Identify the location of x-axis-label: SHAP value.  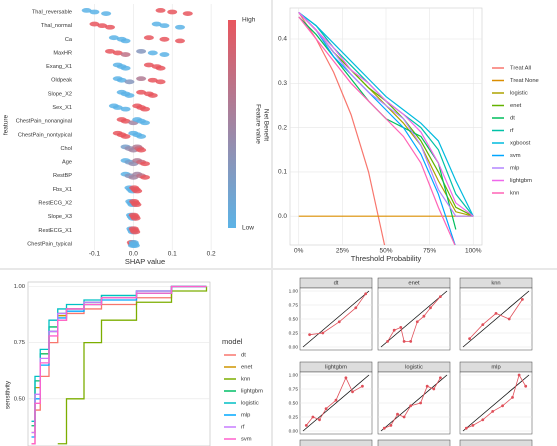
(145, 261).